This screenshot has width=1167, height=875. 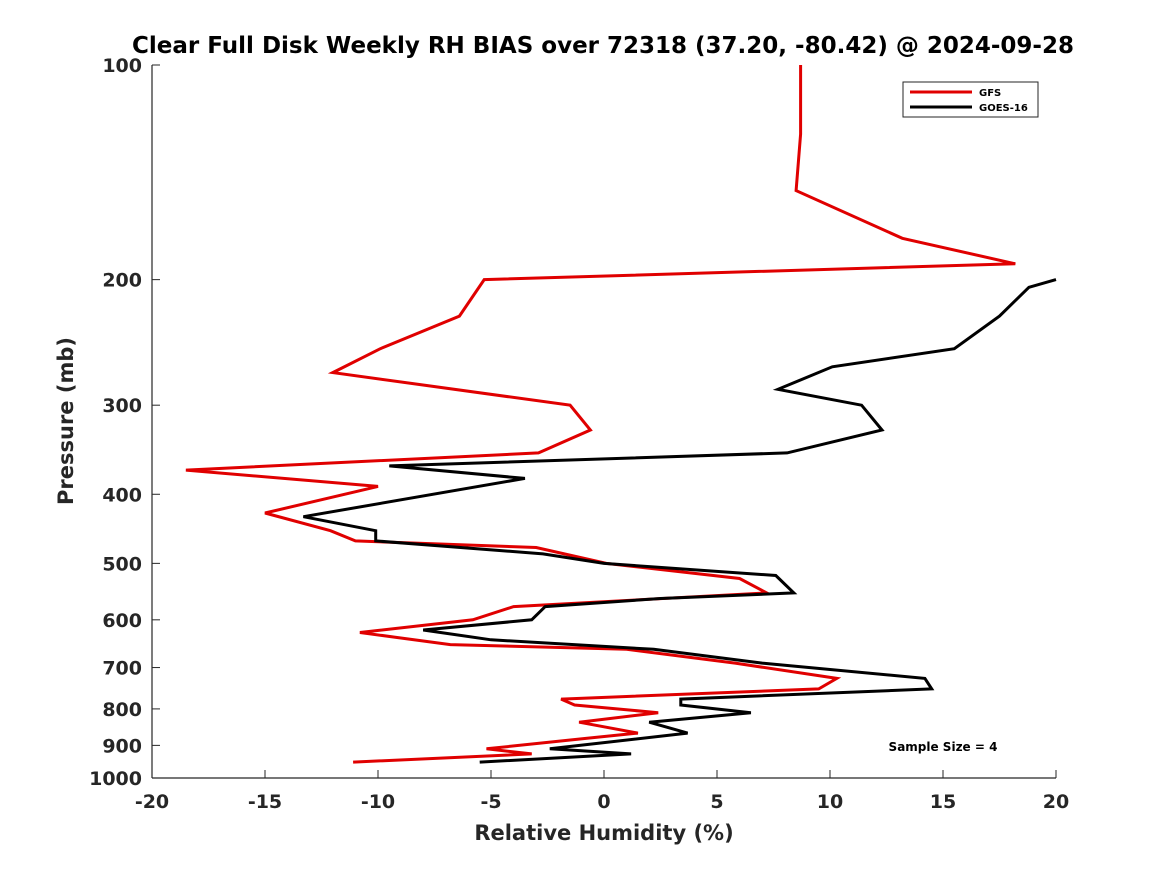 What do you see at coordinates (122, 669) in the screenshot?
I see `y-tick-label: 700` at bounding box center [122, 669].